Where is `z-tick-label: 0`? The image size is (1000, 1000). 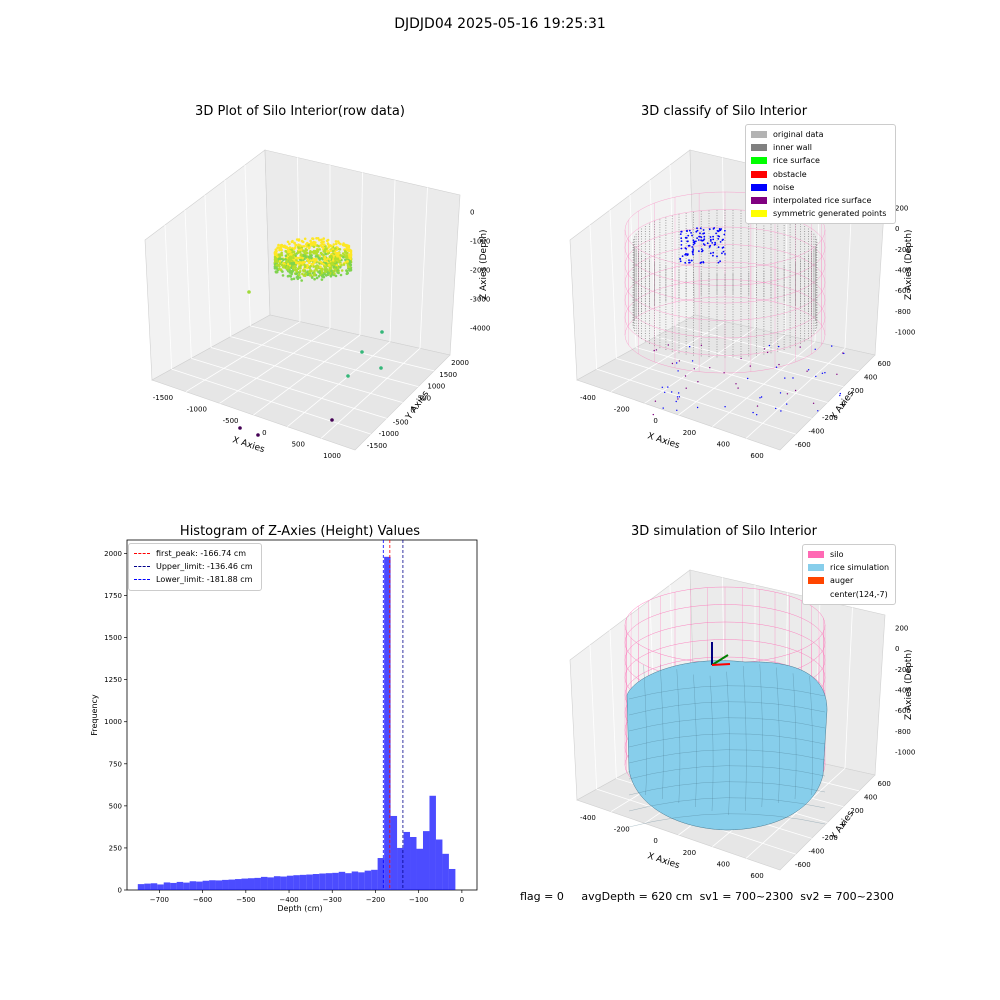 z-tick-label: 0 is located at coordinates (897, 229).